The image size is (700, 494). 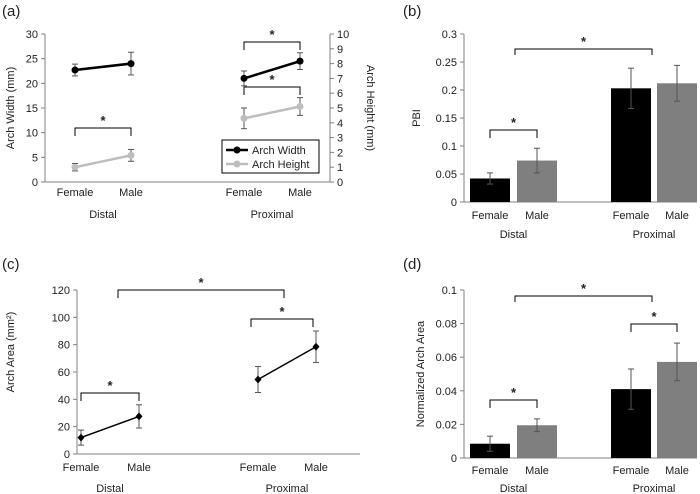 I want to click on d-y-tick-label: 0.02, so click(x=446, y=425).